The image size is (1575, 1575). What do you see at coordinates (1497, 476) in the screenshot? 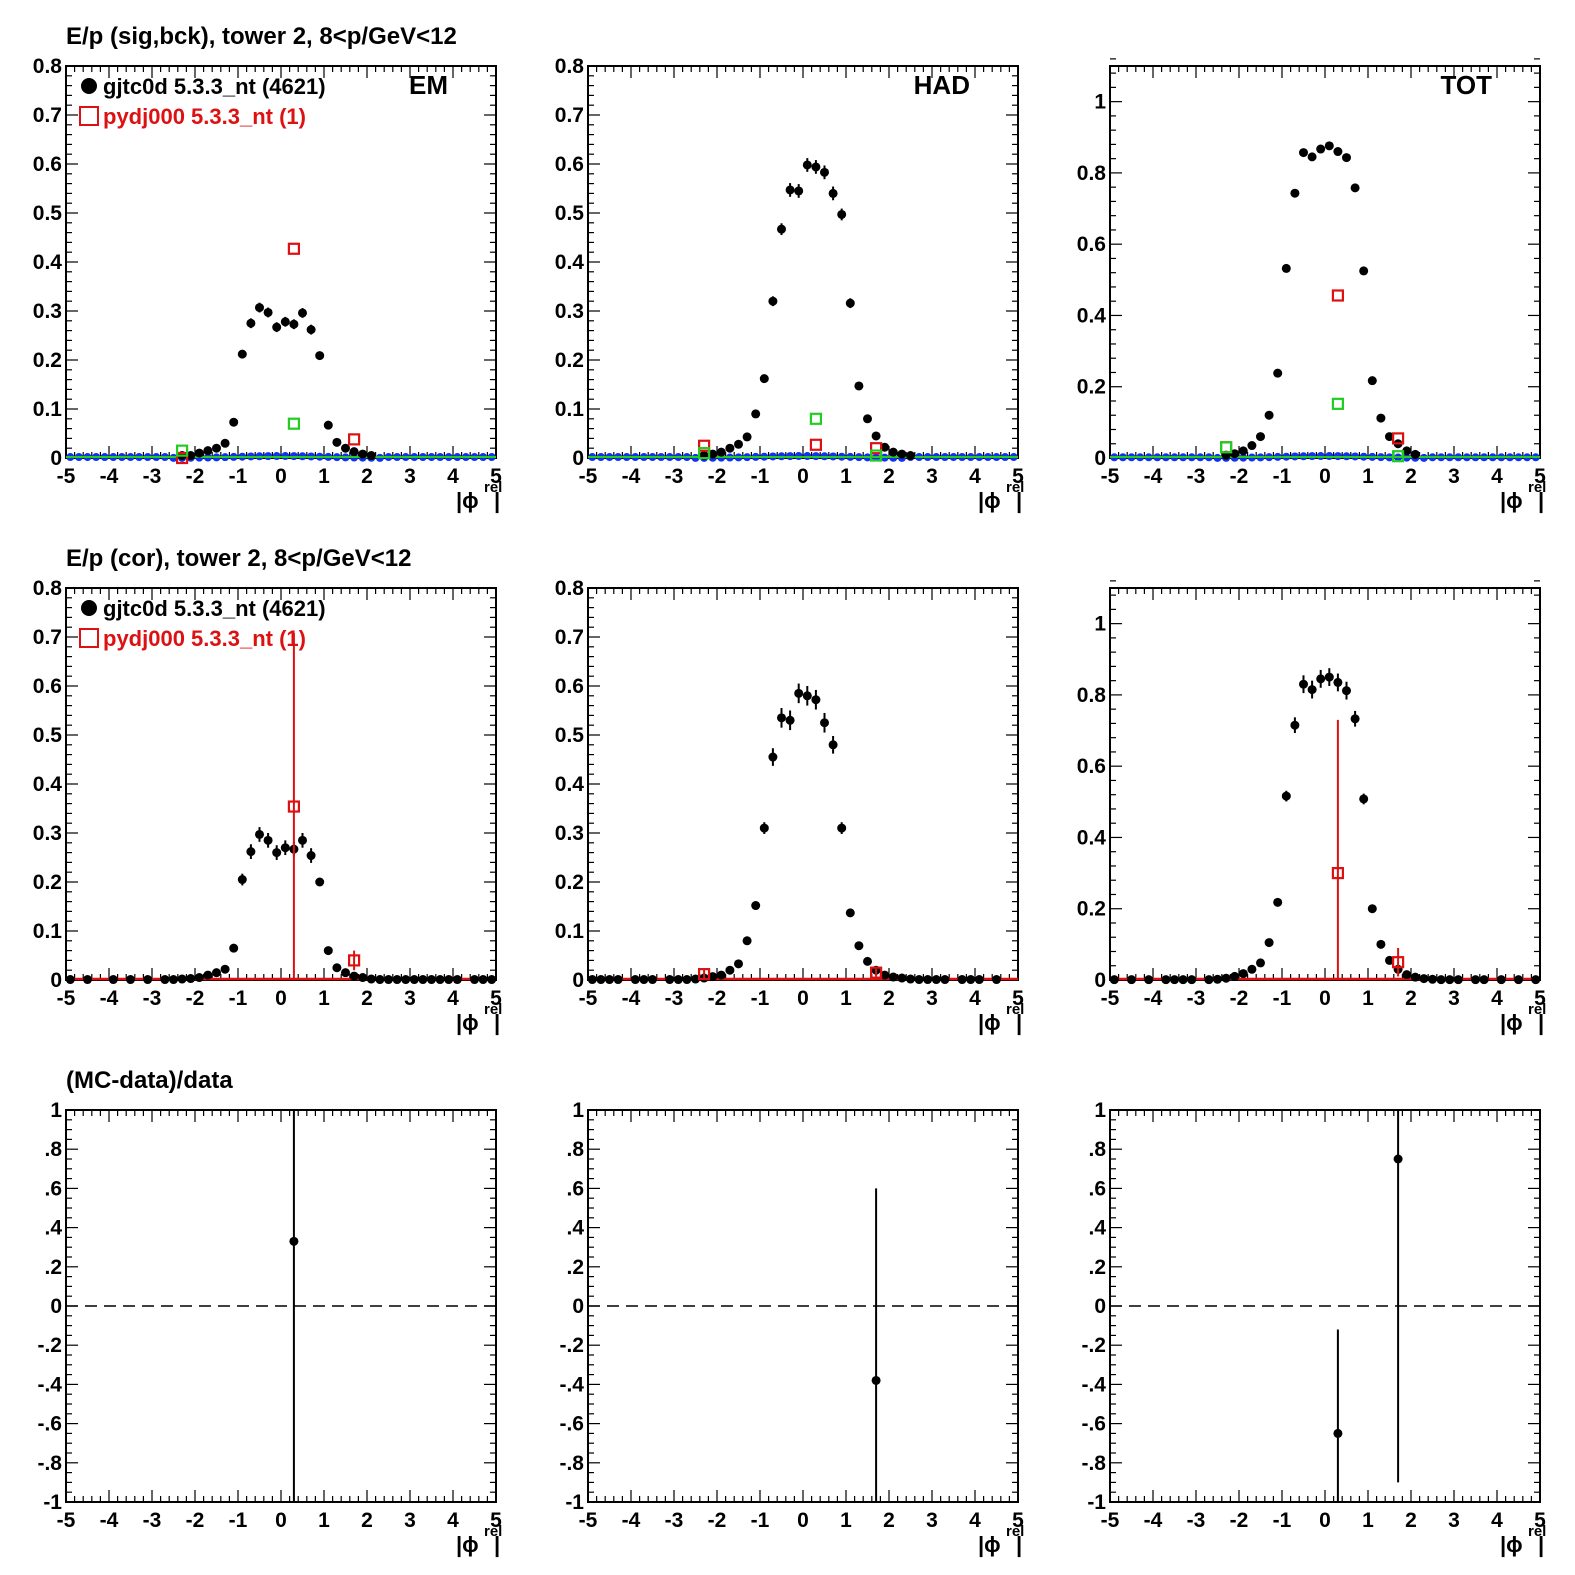
I see `x-tick-label: 4` at bounding box center [1497, 476].